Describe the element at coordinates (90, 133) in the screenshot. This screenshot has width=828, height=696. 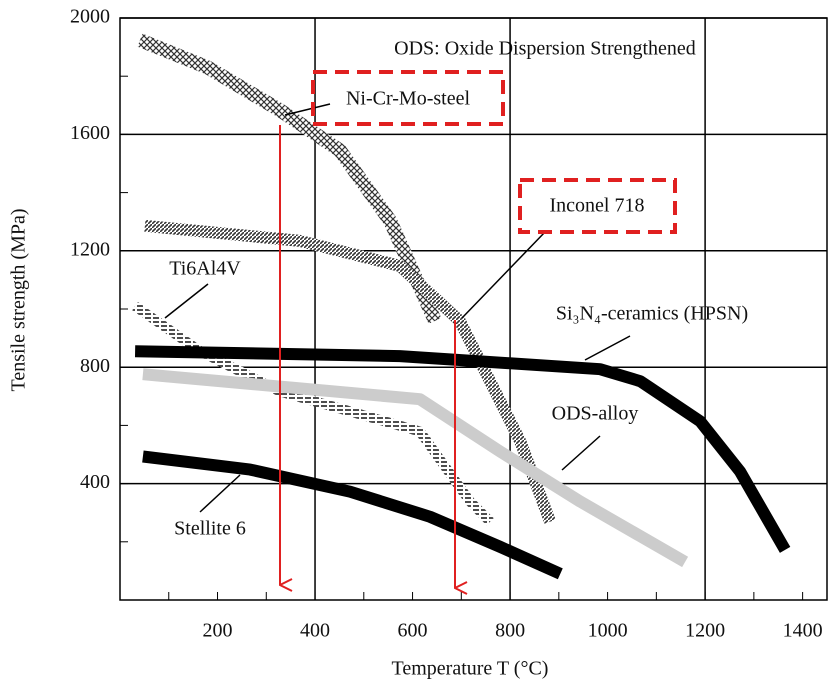
I see `y-tick-label: 1600` at that location.